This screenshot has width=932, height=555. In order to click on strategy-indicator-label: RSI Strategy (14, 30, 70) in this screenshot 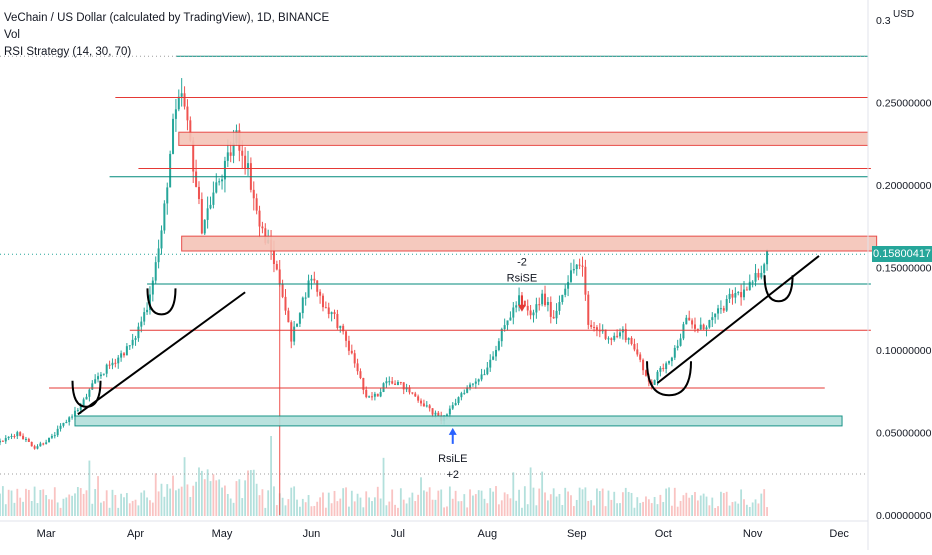, I will do `click(68, 52)`.